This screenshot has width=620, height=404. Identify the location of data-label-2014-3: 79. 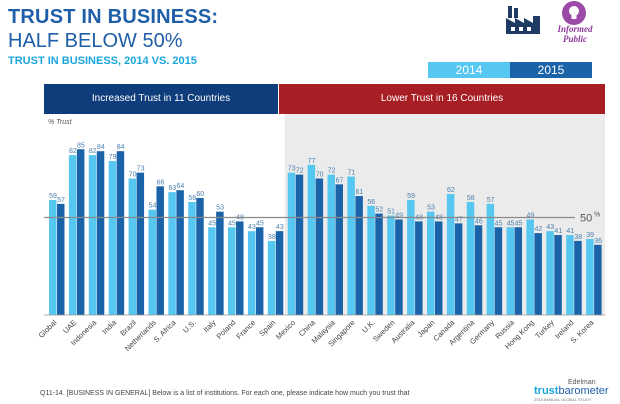
(113, 157).